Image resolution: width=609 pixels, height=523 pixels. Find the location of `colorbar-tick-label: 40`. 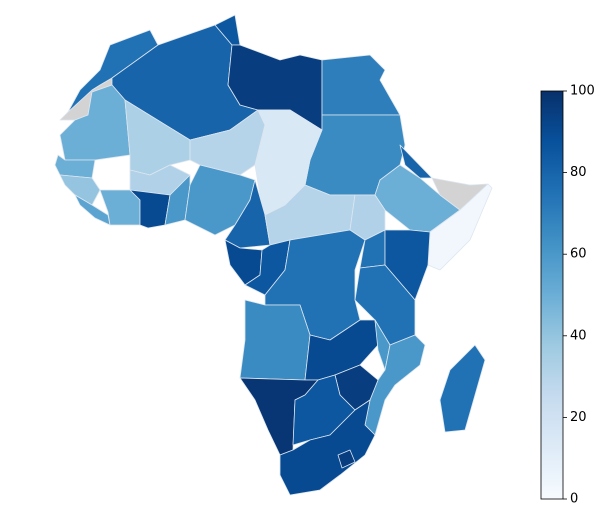

colorbar-tick-label: 40 is located at coordinates (578, 335).